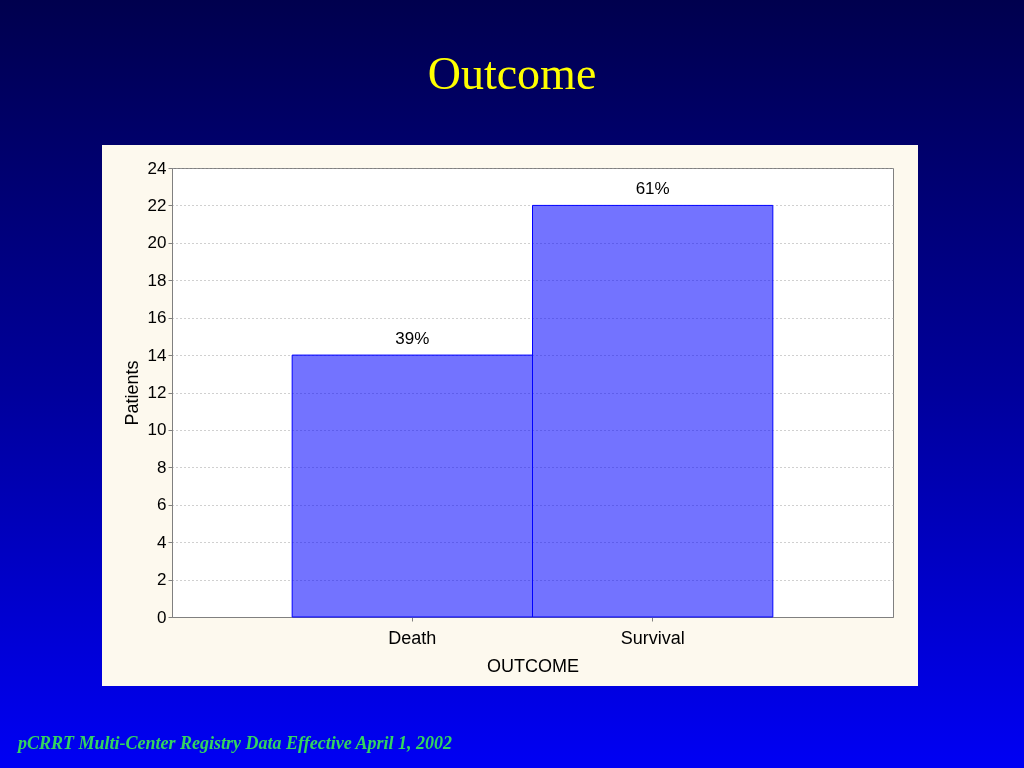 This screenshot has height=768, width=1024. I want to click on text: pCRRT Multi-Center Registry Data Effective April 1, 2002, so click(235, 743).